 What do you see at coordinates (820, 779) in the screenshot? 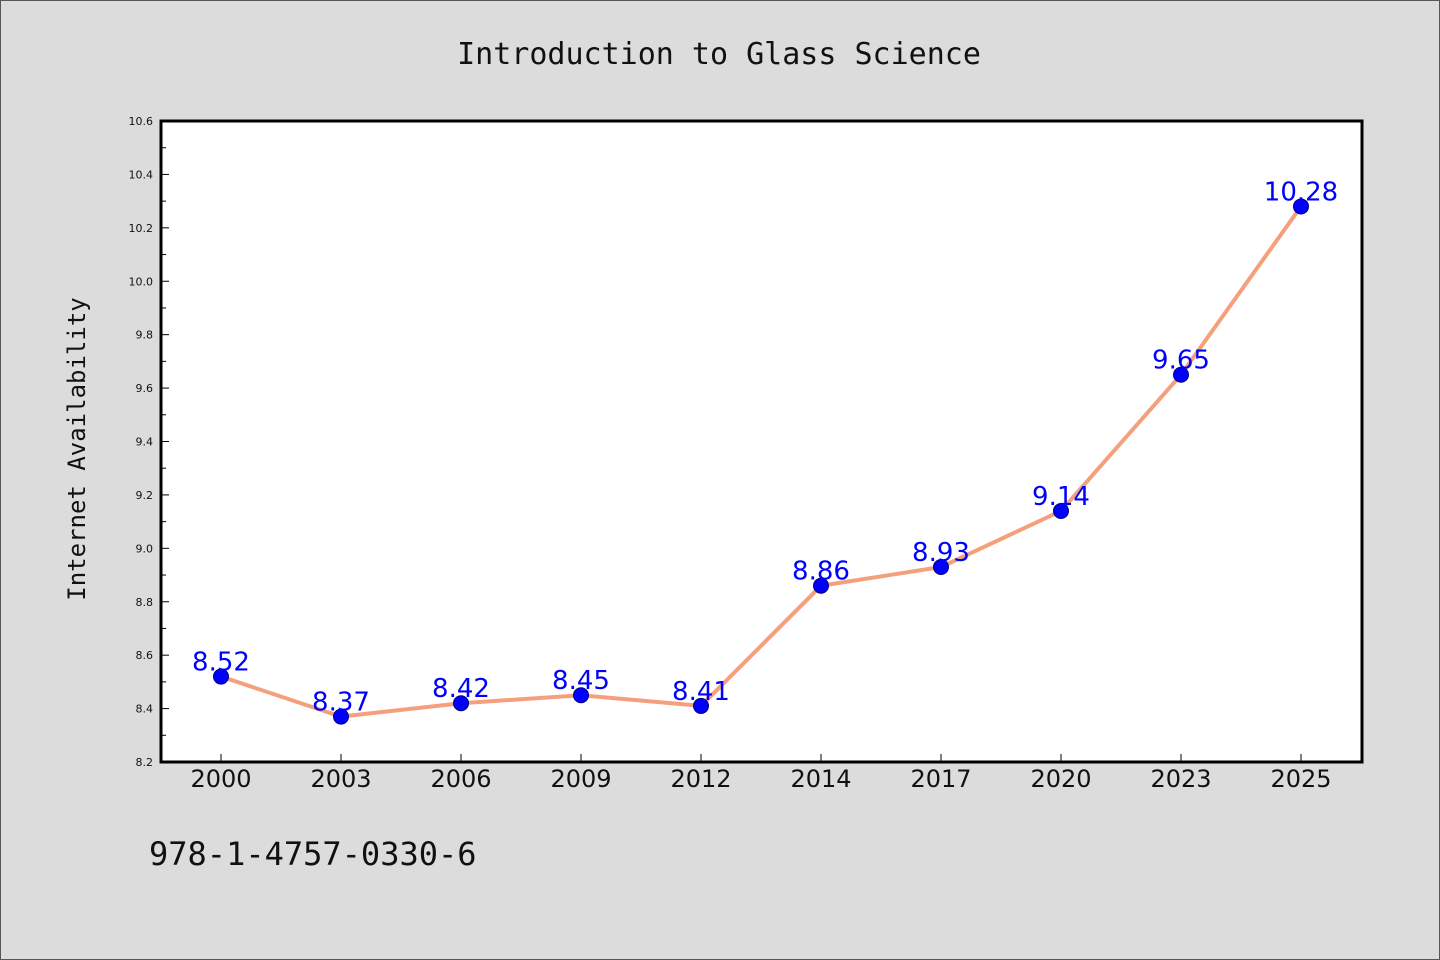
I see `x-tick-label: 2014` at bounding box center [820, 779].